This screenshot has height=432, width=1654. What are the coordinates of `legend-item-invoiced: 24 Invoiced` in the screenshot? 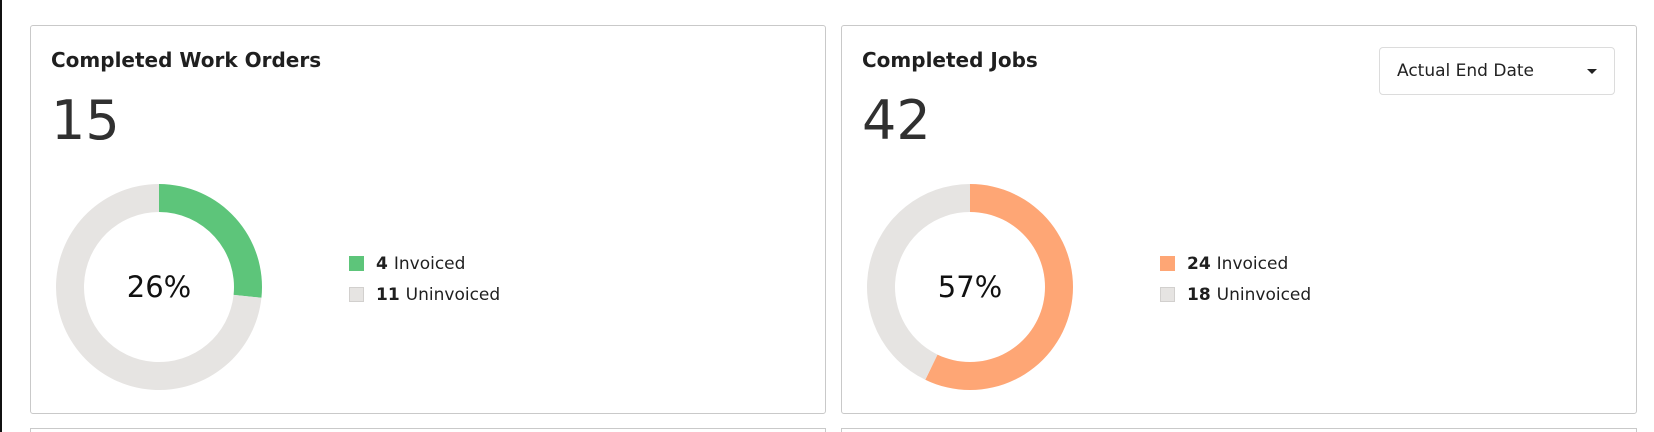 It's located at (1235, 263).